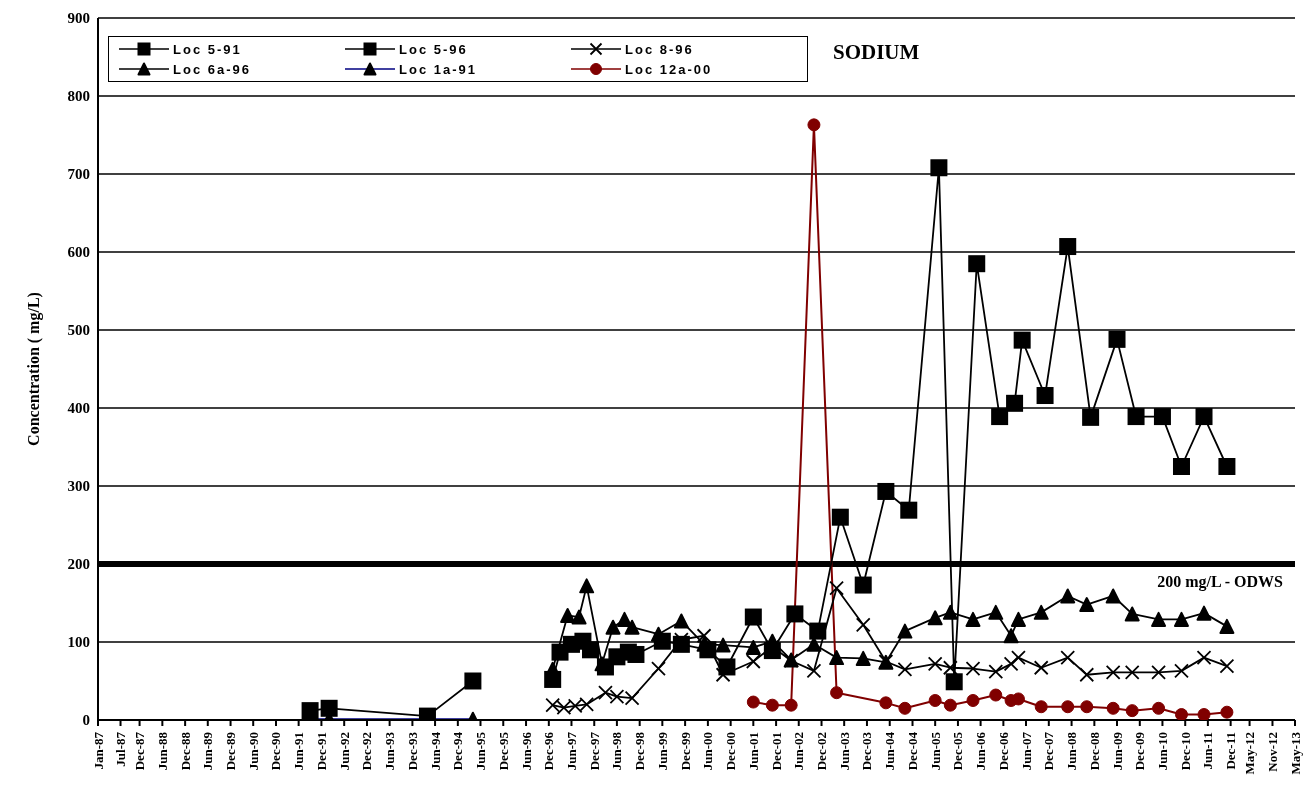 The height and width of the screenshot is (809, 1305). I want to click on x-tick-label: Jun-97, so click(571, 751).